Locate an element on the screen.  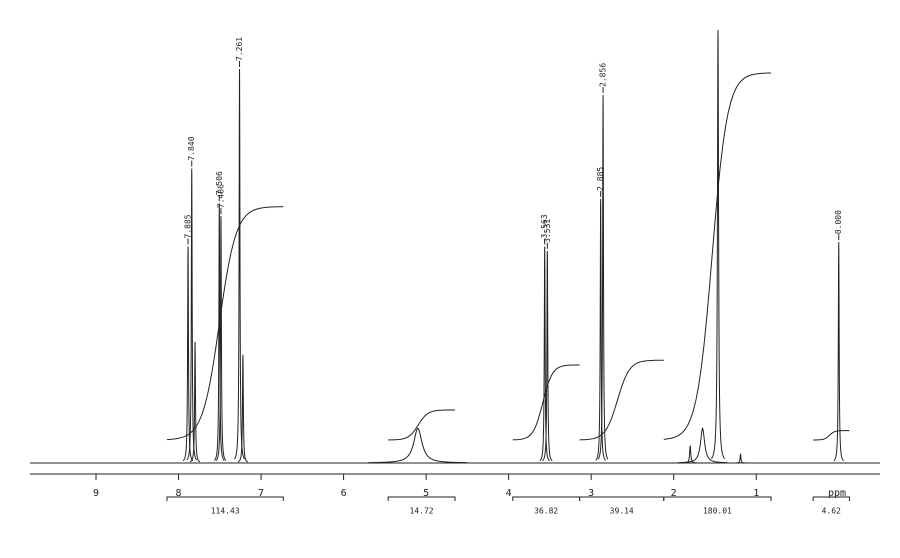
peak-label: 7.261 is located at coordinates (239, 49).